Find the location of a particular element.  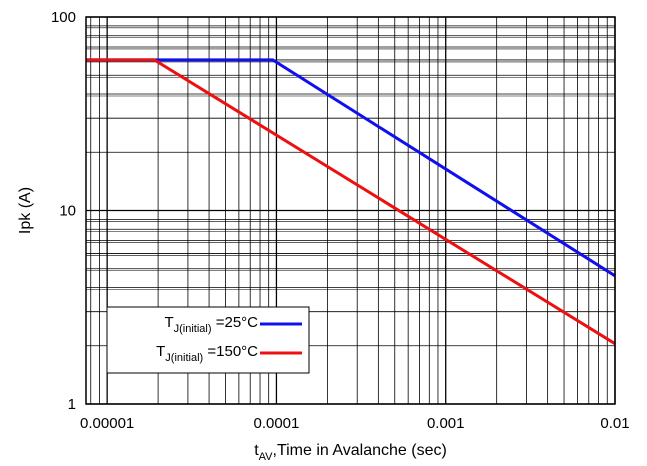

y-tick-label: 1 is located at coordinates (72, 404).